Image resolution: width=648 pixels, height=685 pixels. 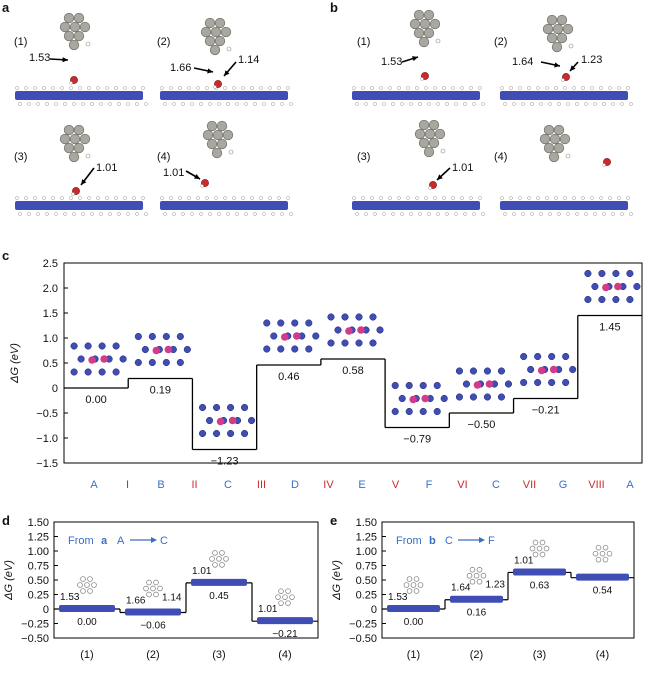 I want to click on panel-a-s4-cluster-h-atom, so click(x=231, y=152).